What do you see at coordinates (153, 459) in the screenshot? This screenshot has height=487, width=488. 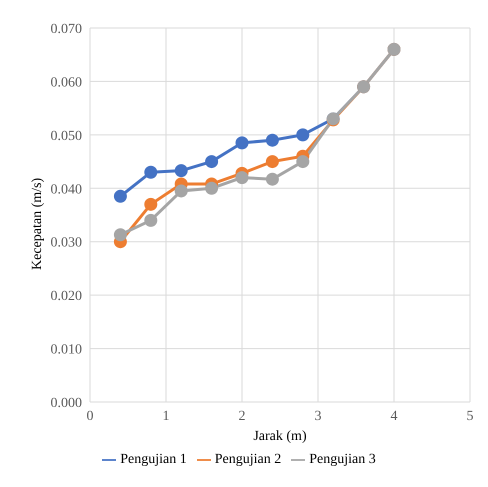 I see `legend-label: Pengujian 1` at bounding box center [153, 459].